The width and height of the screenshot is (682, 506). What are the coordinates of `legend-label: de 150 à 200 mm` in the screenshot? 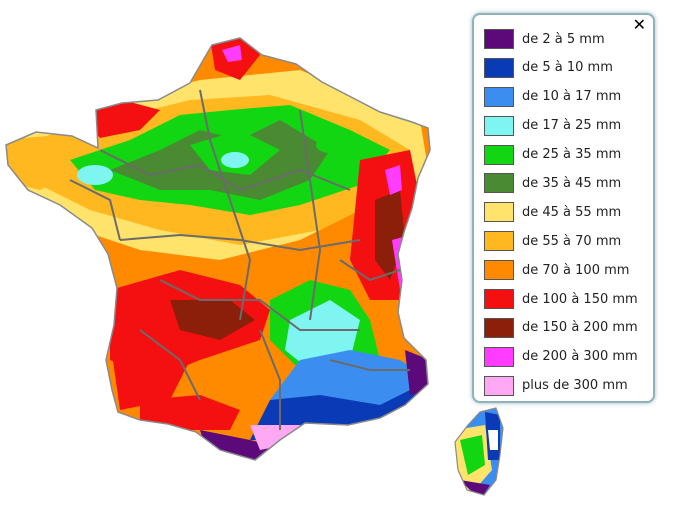 It's located at (580, 328).